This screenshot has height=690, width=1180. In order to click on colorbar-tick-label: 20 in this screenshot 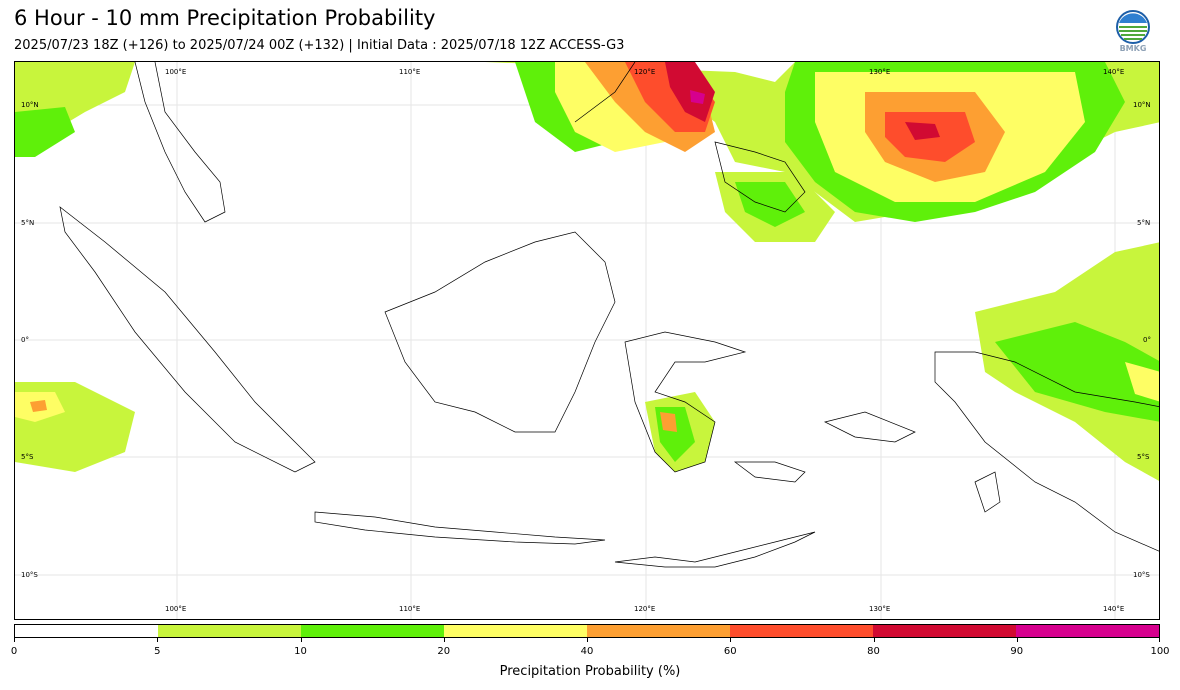, I will do `click(444, 651)`.